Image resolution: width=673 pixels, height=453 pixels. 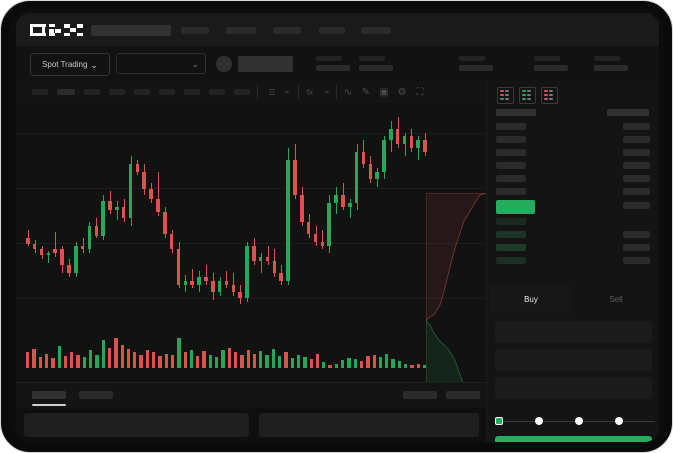 What do you see at coordinates (136, 425) in the screenshot?
I see `bottom-panel-left` at bounding box center [136, 425].